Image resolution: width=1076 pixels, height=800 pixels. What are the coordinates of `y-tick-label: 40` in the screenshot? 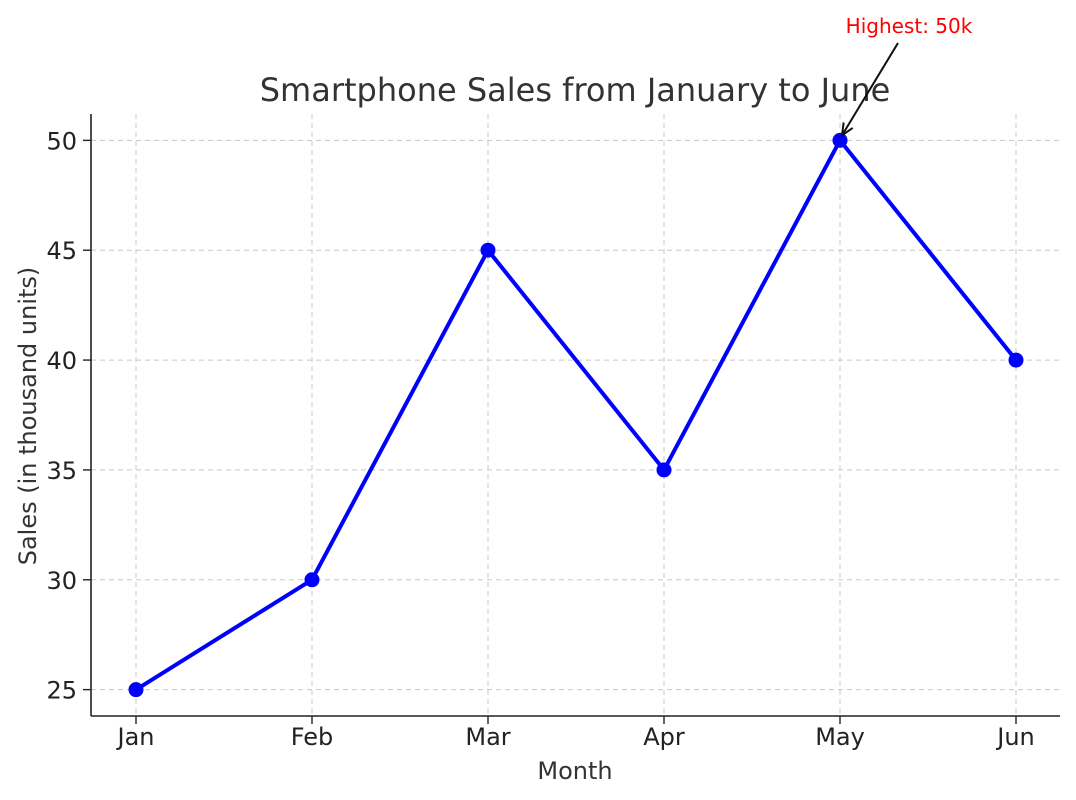 It's located at (61, 361).